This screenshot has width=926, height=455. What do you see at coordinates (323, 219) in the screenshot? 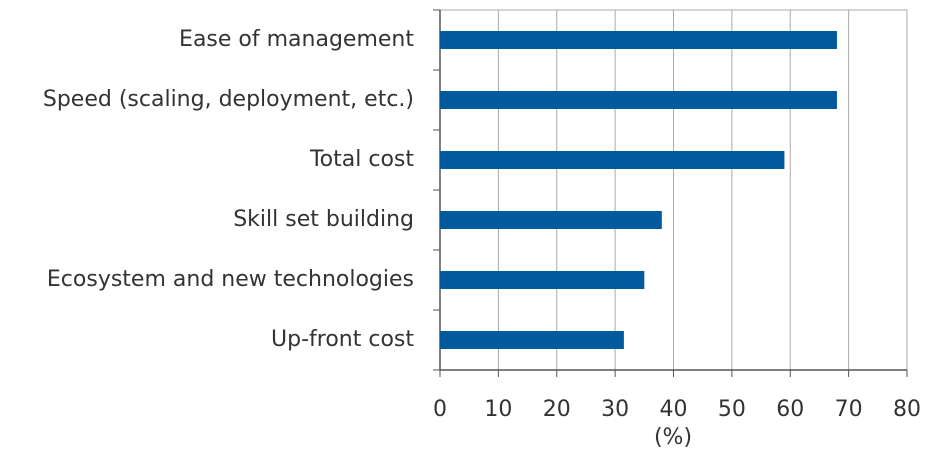
I see `y-tick-label: Skill set building` at bounding box center [323, 219].